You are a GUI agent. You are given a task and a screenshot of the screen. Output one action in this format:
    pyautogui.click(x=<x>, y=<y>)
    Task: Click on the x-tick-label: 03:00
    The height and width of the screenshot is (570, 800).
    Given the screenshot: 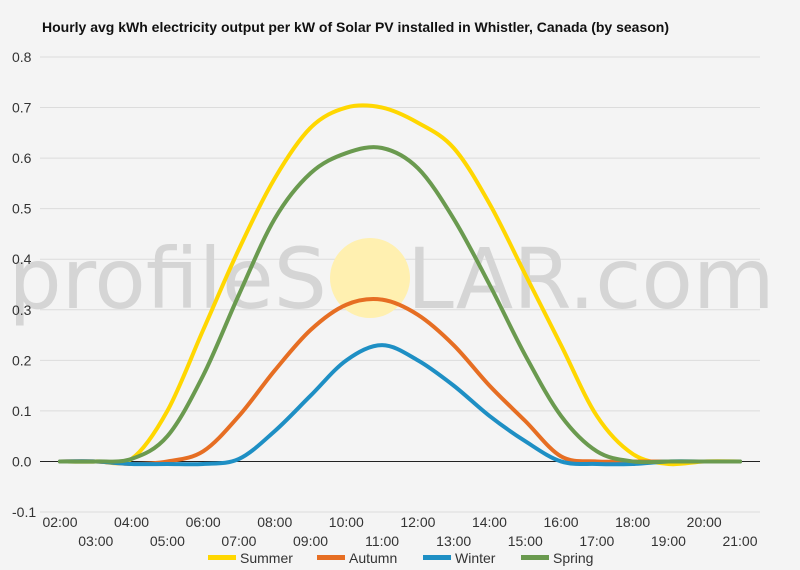 What is the action you would take?
    pyautogui.click(x=95, y=541)
    